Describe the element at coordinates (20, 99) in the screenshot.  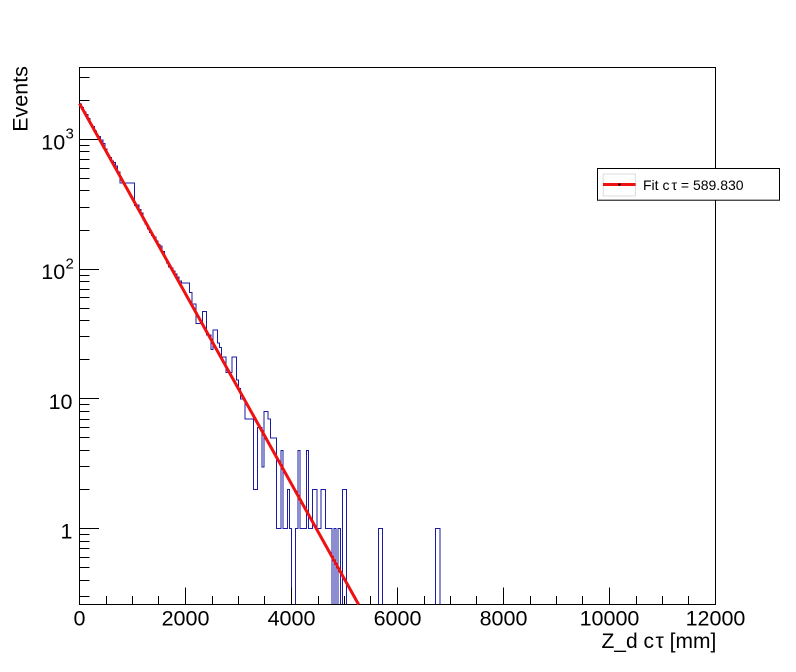
I see `svg-text: Events` at that location.